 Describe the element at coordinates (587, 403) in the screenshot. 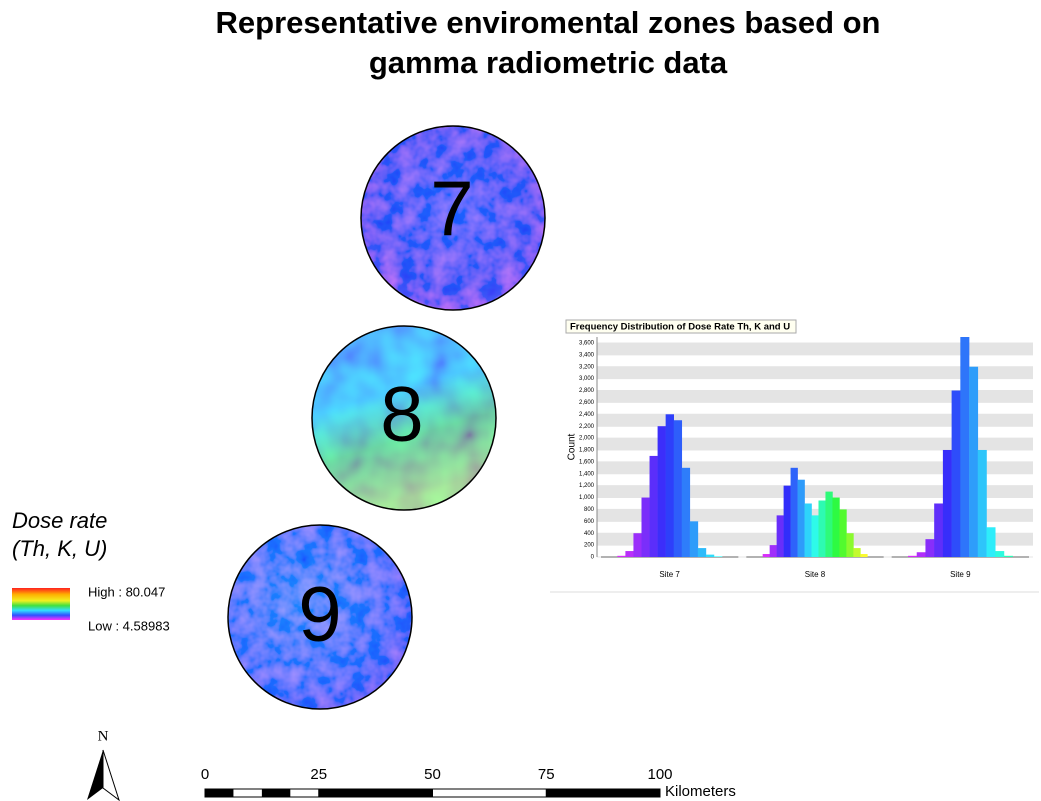

I see `y-tick-label: 2,600` at that location.